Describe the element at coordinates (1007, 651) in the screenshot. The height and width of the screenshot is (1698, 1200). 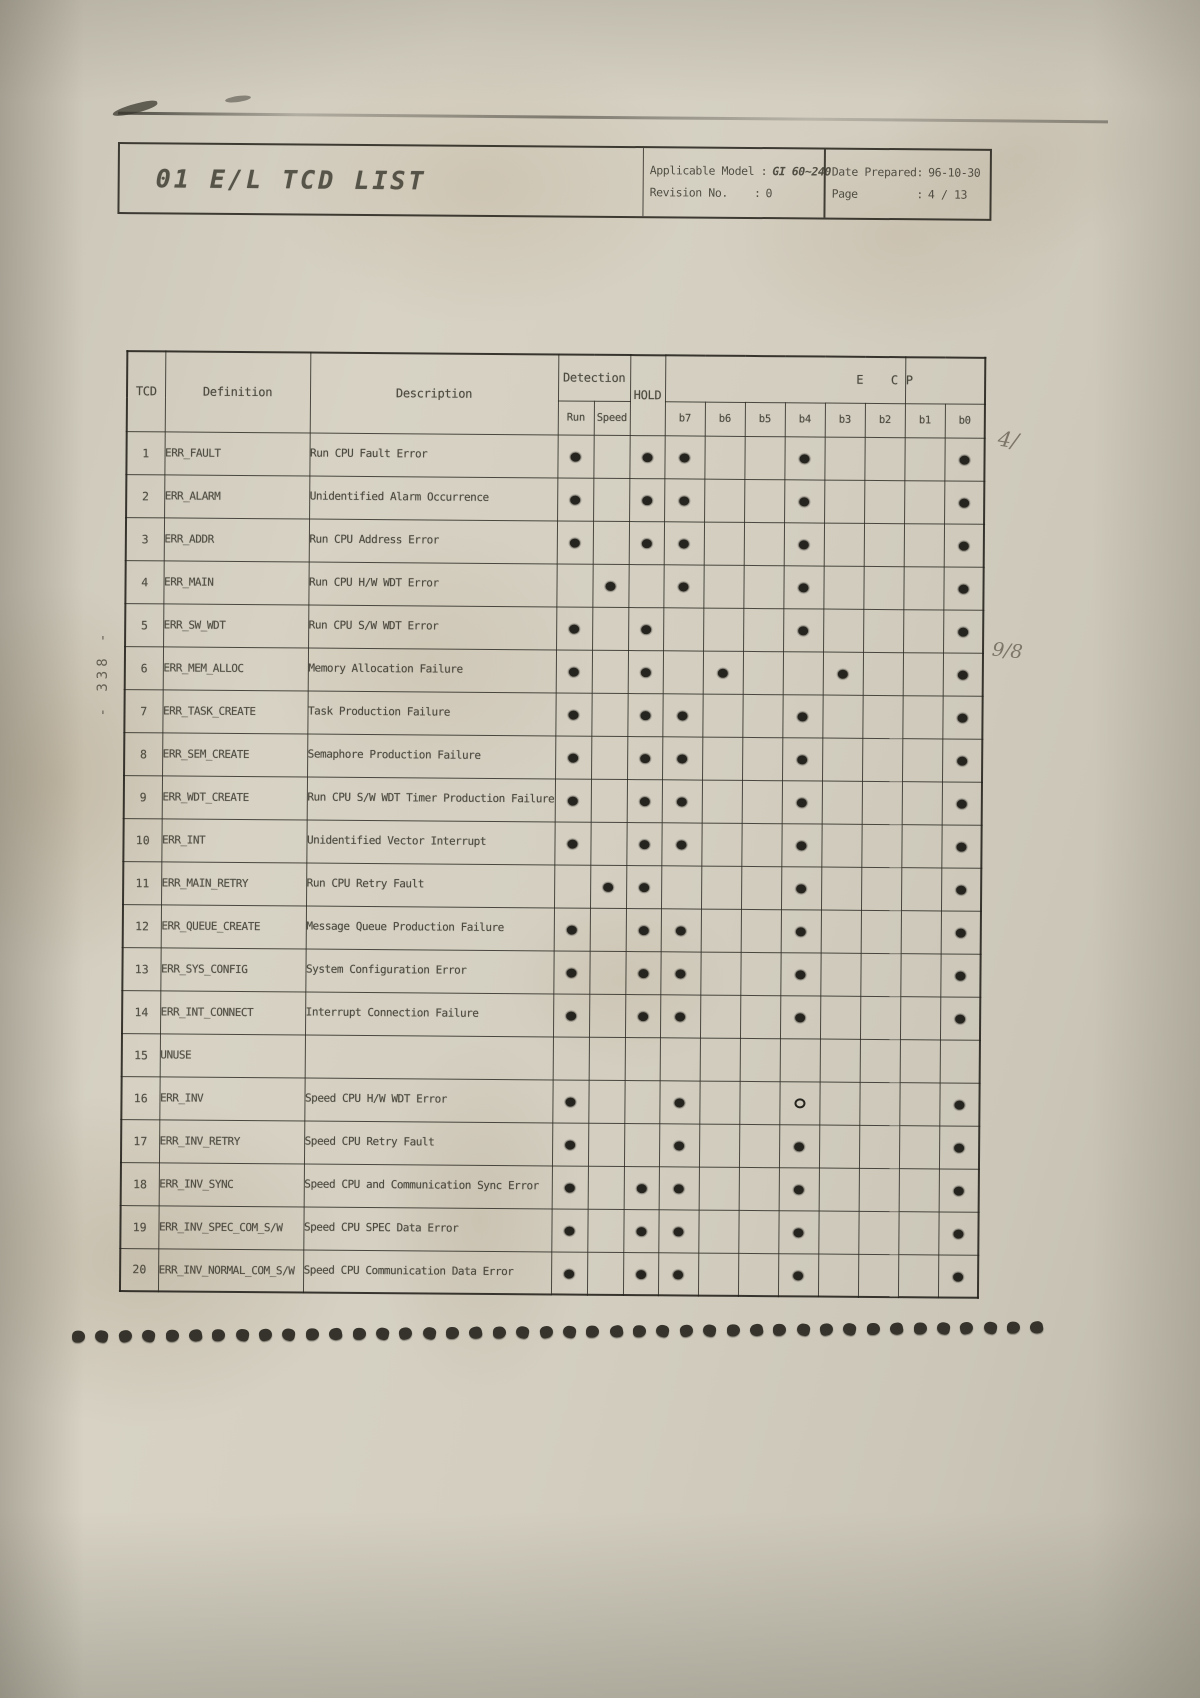
I see `handwritten-mark-lower: 9/8` at that location.